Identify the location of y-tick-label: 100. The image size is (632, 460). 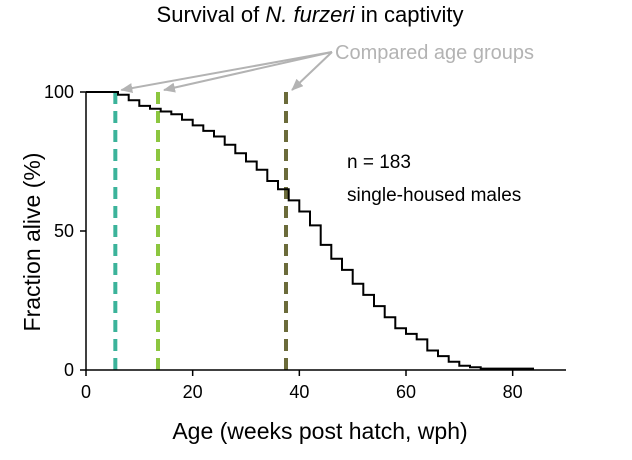
(59, 92).